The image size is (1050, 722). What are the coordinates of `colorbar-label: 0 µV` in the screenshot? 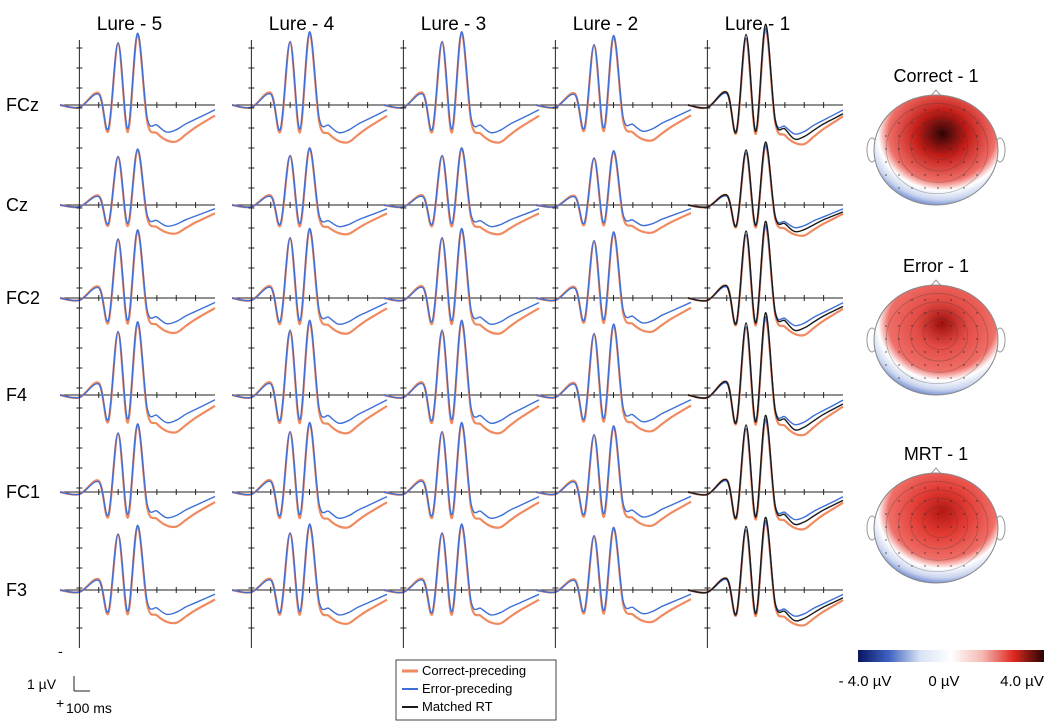 It's located at (943, 681).